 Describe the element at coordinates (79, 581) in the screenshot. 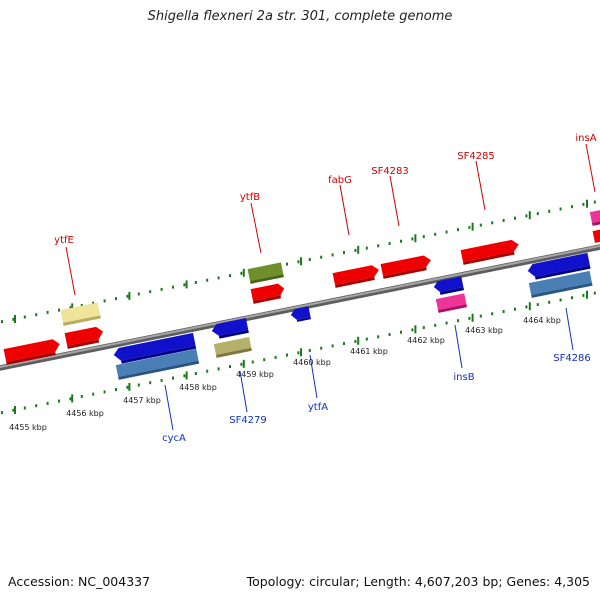

I see `accession-text: Accession: NC_004337` at that location.